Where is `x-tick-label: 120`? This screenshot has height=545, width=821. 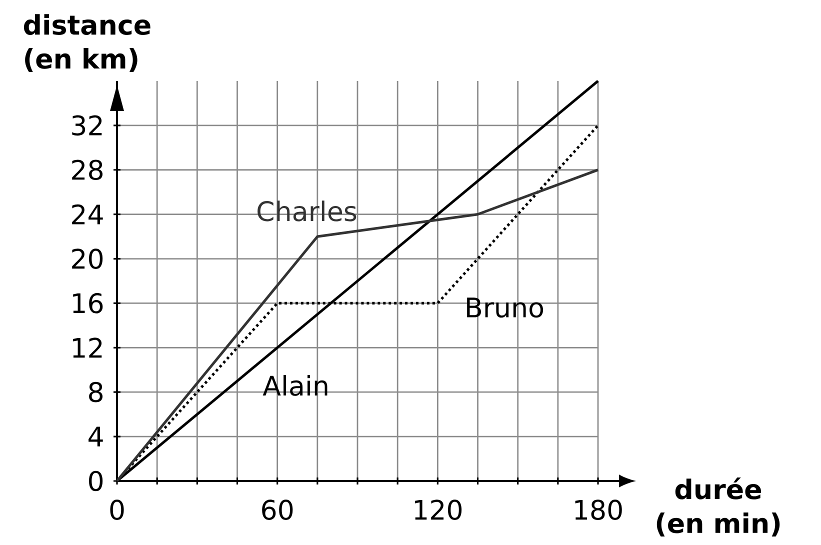
x-tick-label: 120 is located at coordinates (438, 509).